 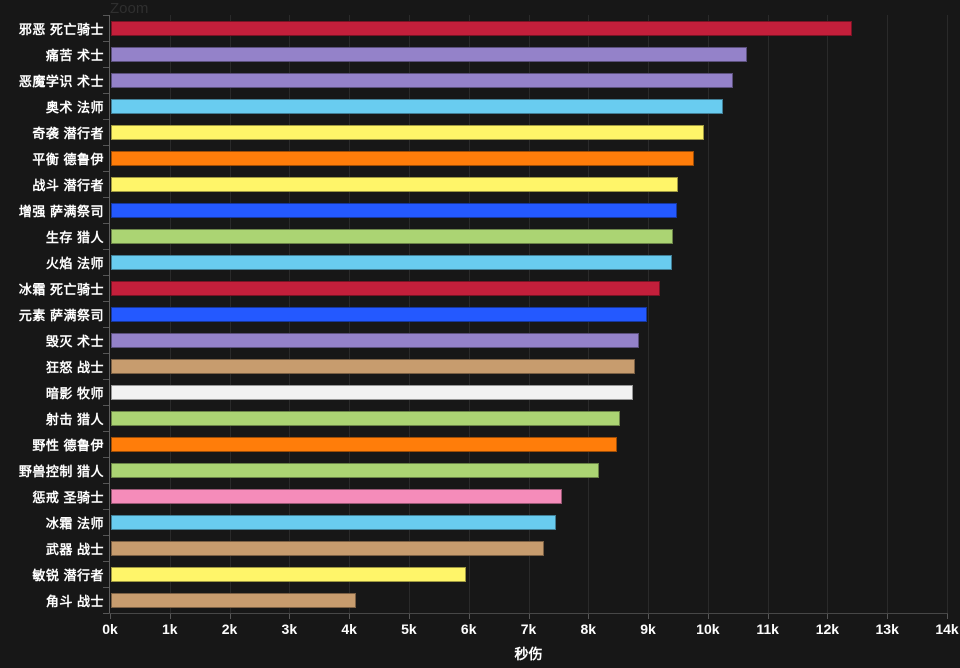 What do you see at coordinates (61, 81) in the screenshot?
I see `category-label: 恶魔学识 术士` at bounding box center [61, 81].